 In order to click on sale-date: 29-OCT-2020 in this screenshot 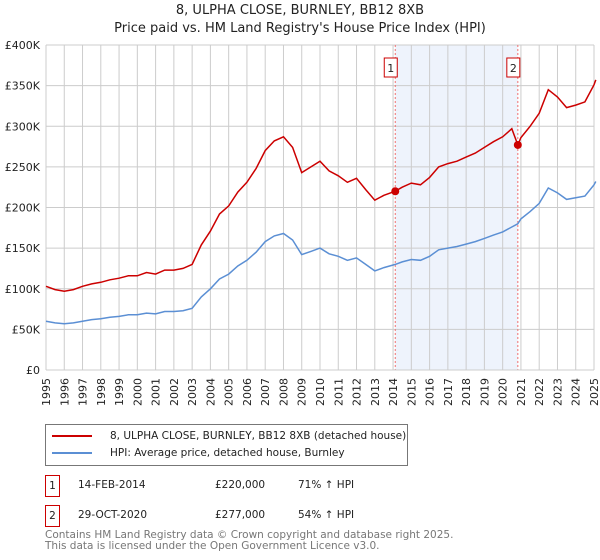, I will do `click(112, 515)`.